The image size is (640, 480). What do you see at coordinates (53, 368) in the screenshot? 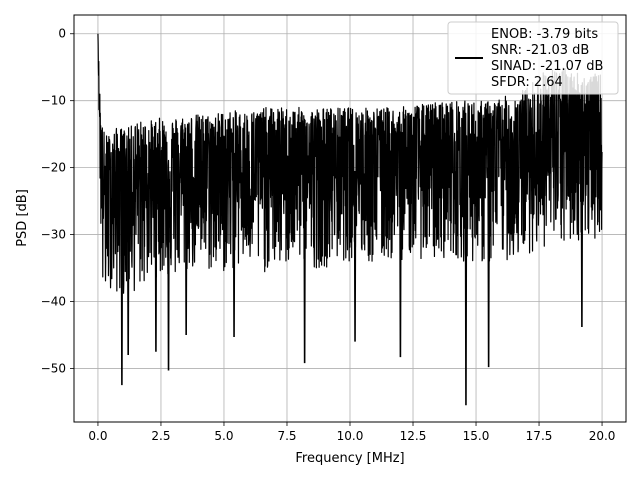
I see `y-tick-label: −50` at bounding box center [53, 368].